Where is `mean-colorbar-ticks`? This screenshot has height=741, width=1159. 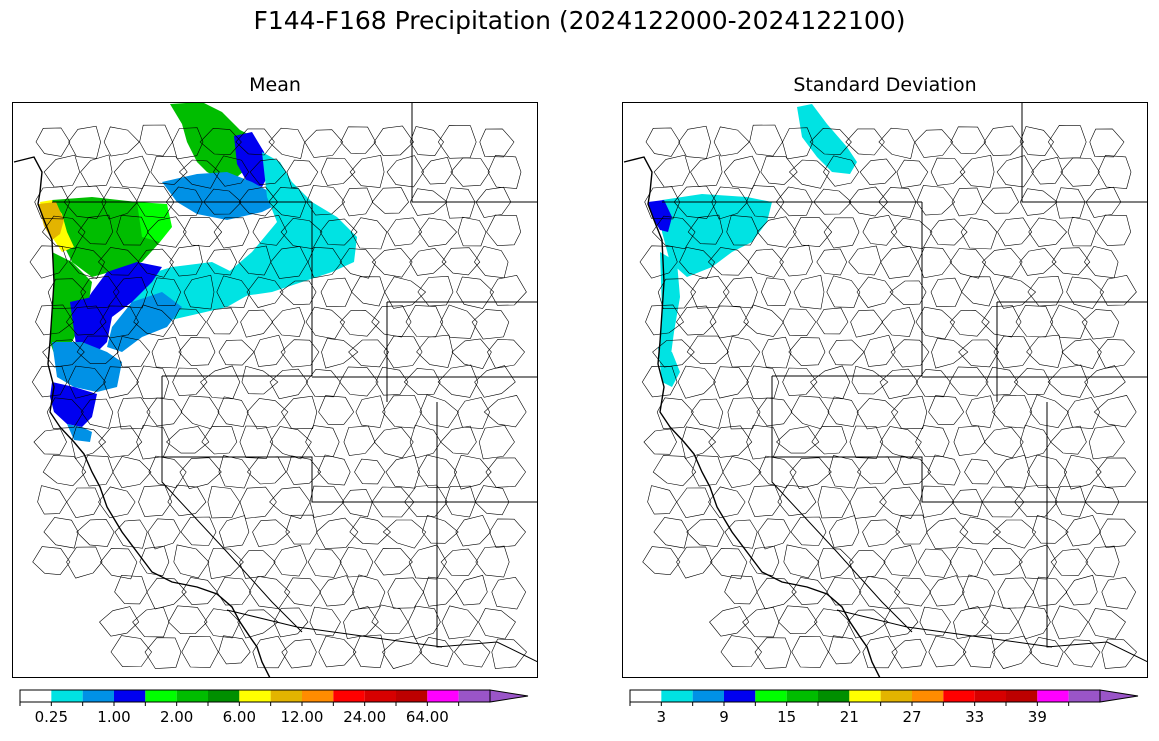
mean-colorbar-ticks is located at coordinates (239, 704).